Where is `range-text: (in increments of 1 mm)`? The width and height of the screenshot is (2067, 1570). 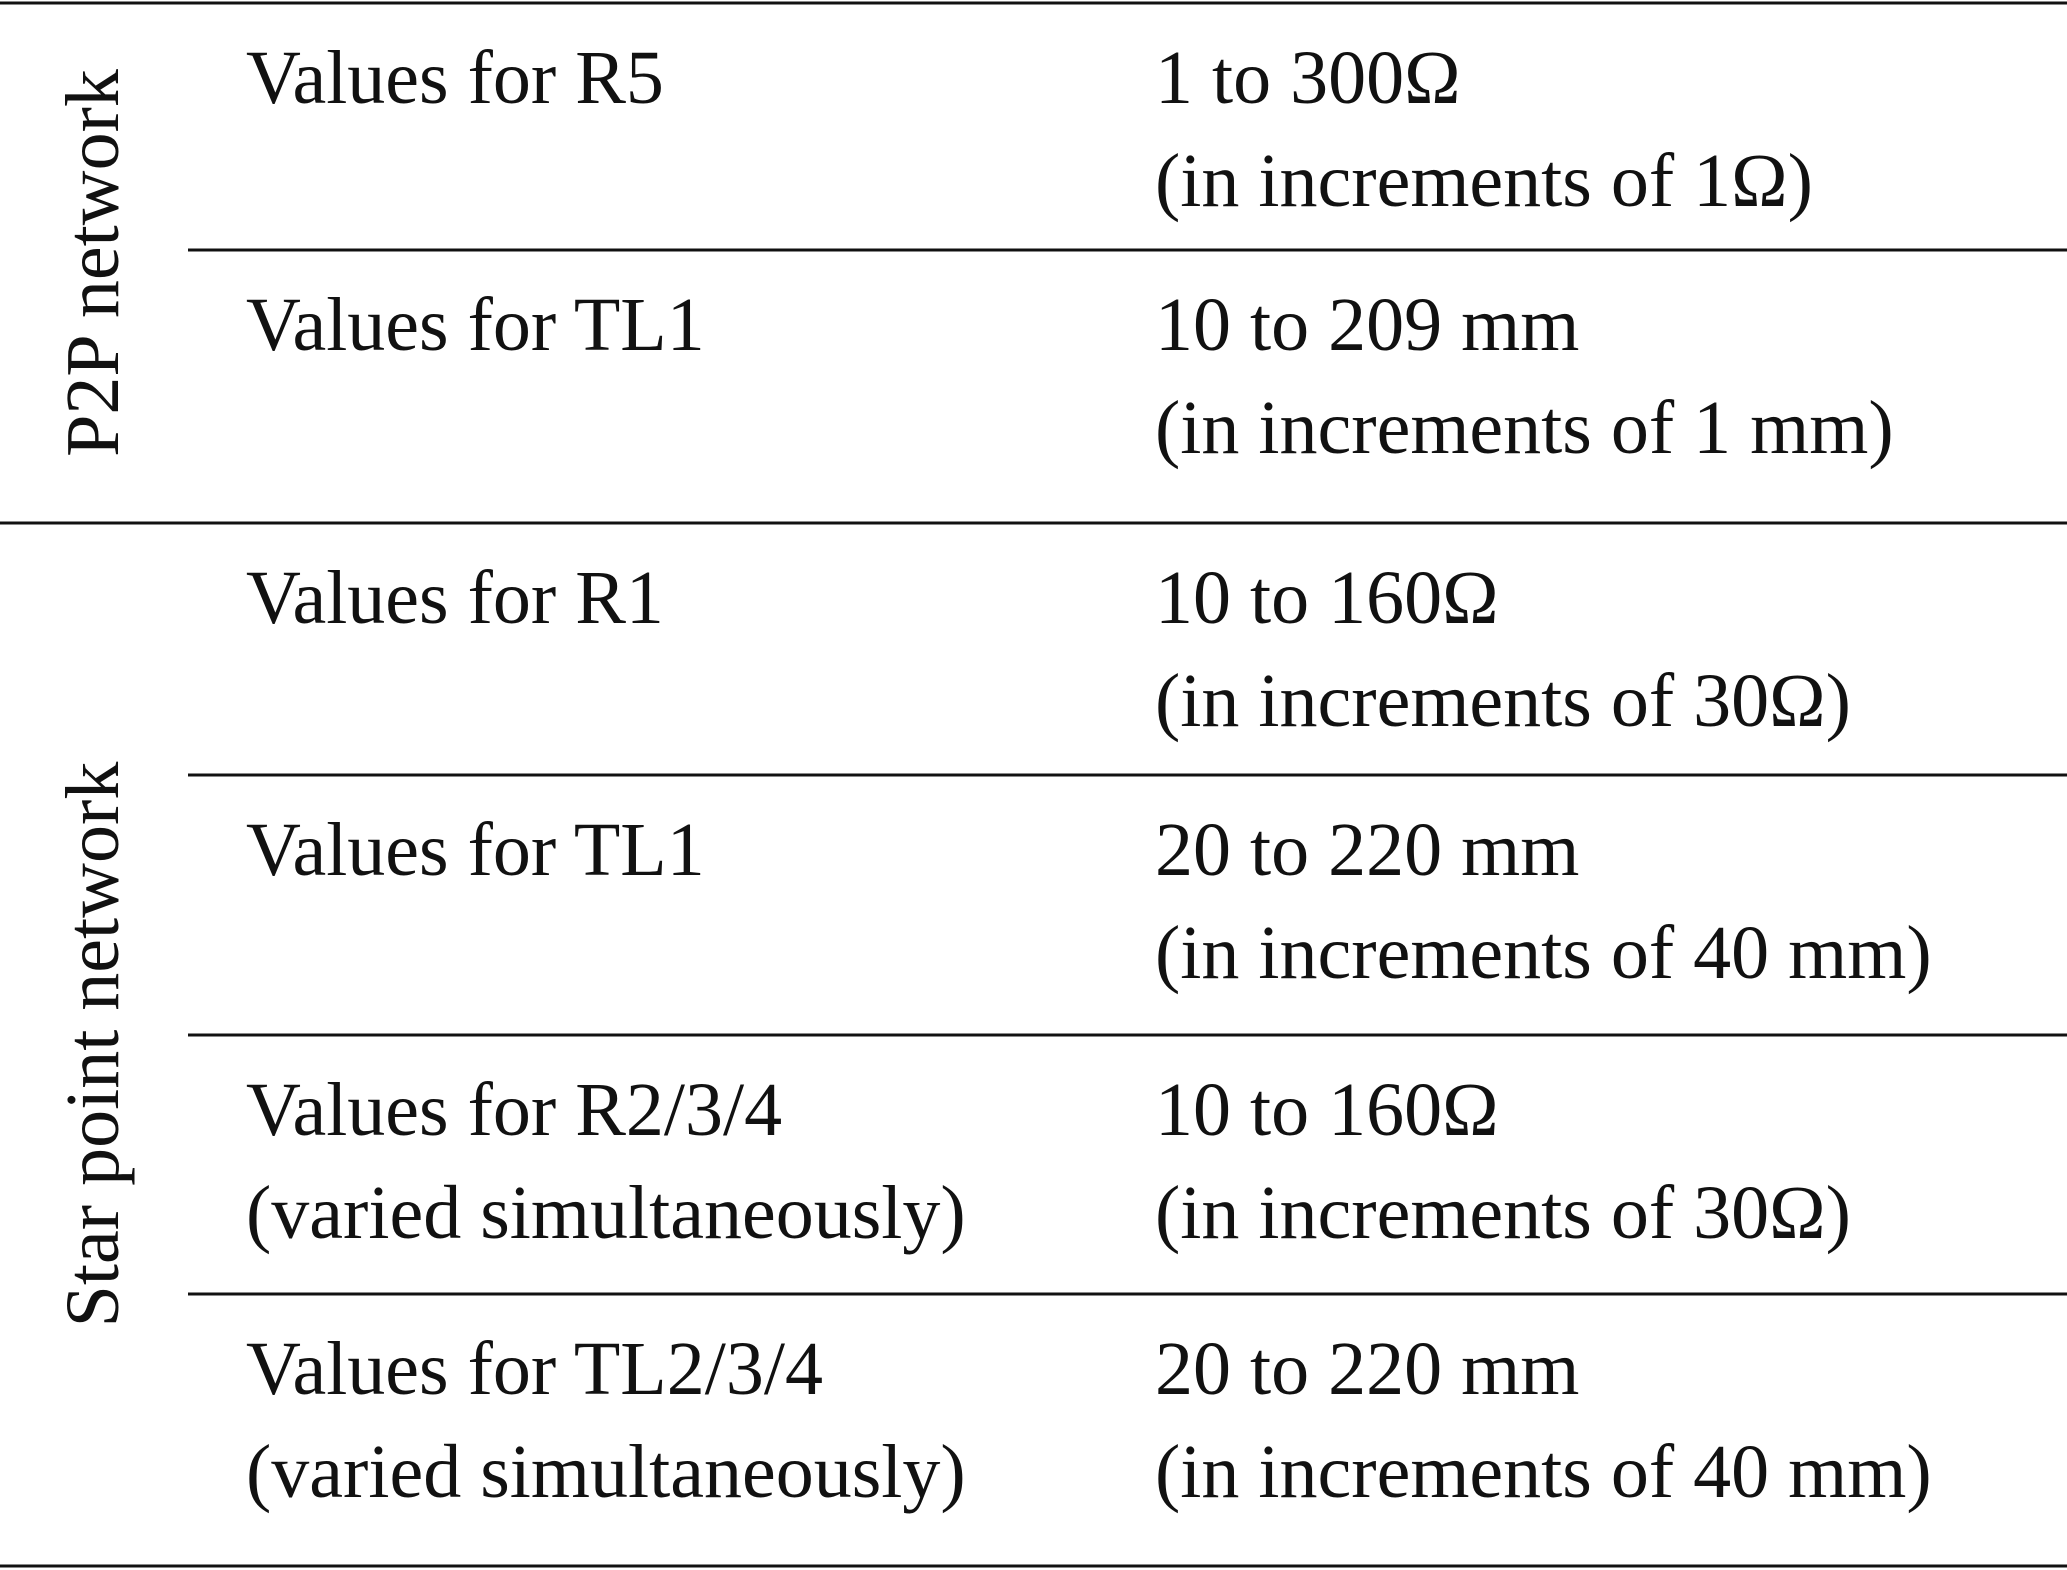
range-text: (in increments of 1 mm) is located at coordinates (1524, 428).